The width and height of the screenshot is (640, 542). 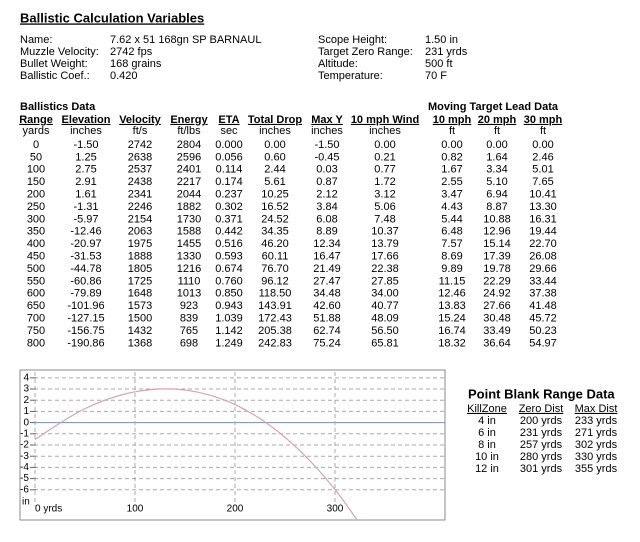 What do you see at coordinates (596, 421) in the screenshot?
I see `table-cell: 233 yrds` at bounding box center [596, 421].